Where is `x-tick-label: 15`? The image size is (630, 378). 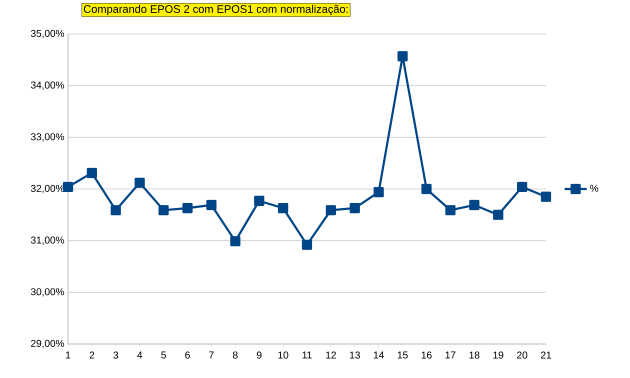
x-tick-label: 15 is located at coordinates (403, 355).